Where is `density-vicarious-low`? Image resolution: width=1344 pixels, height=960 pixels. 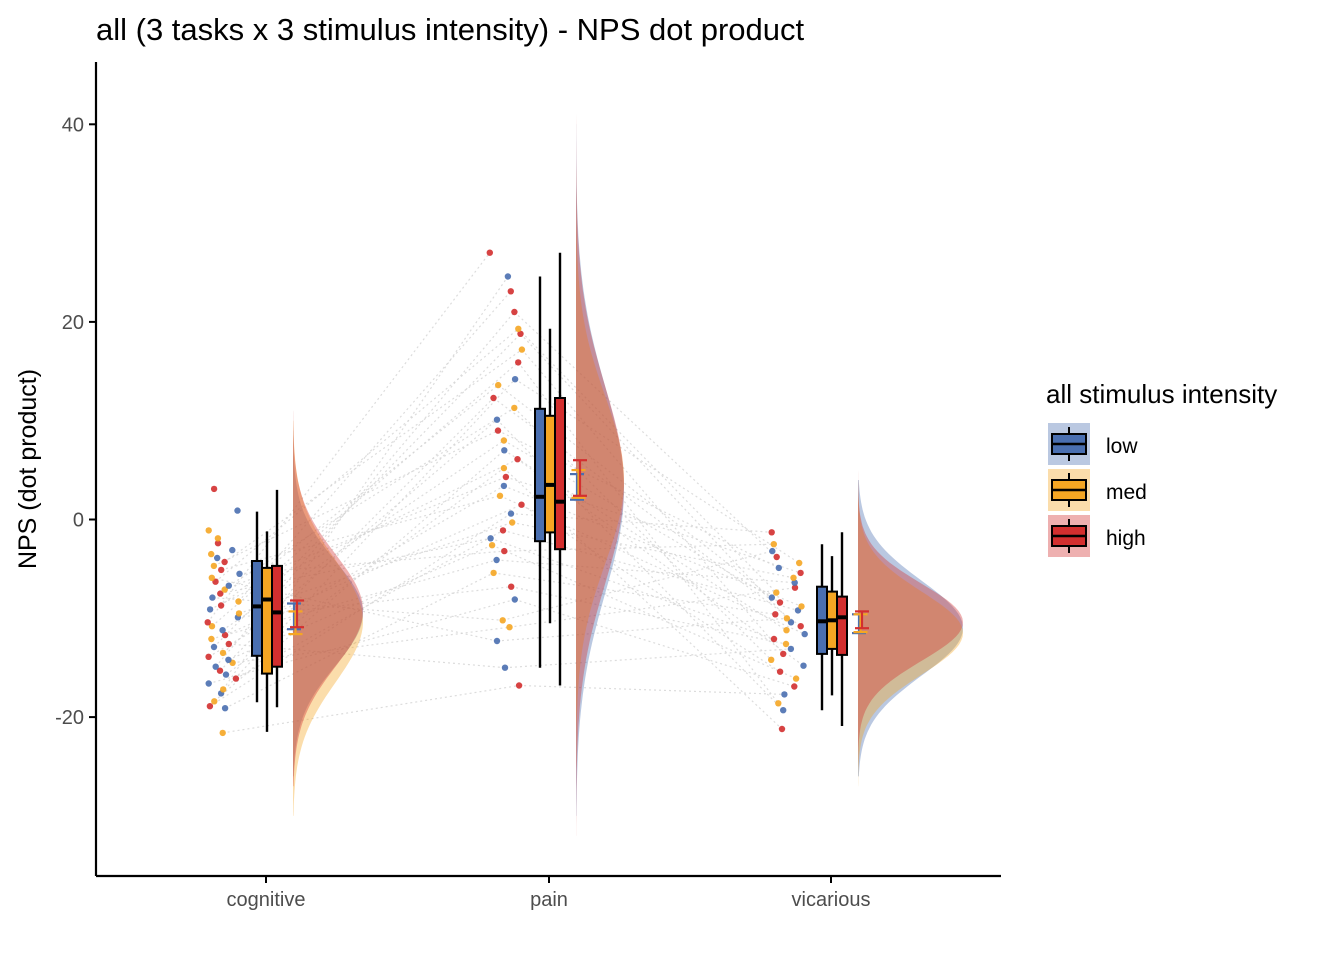 density-vicarious-low is located at coordinates (910, 628).